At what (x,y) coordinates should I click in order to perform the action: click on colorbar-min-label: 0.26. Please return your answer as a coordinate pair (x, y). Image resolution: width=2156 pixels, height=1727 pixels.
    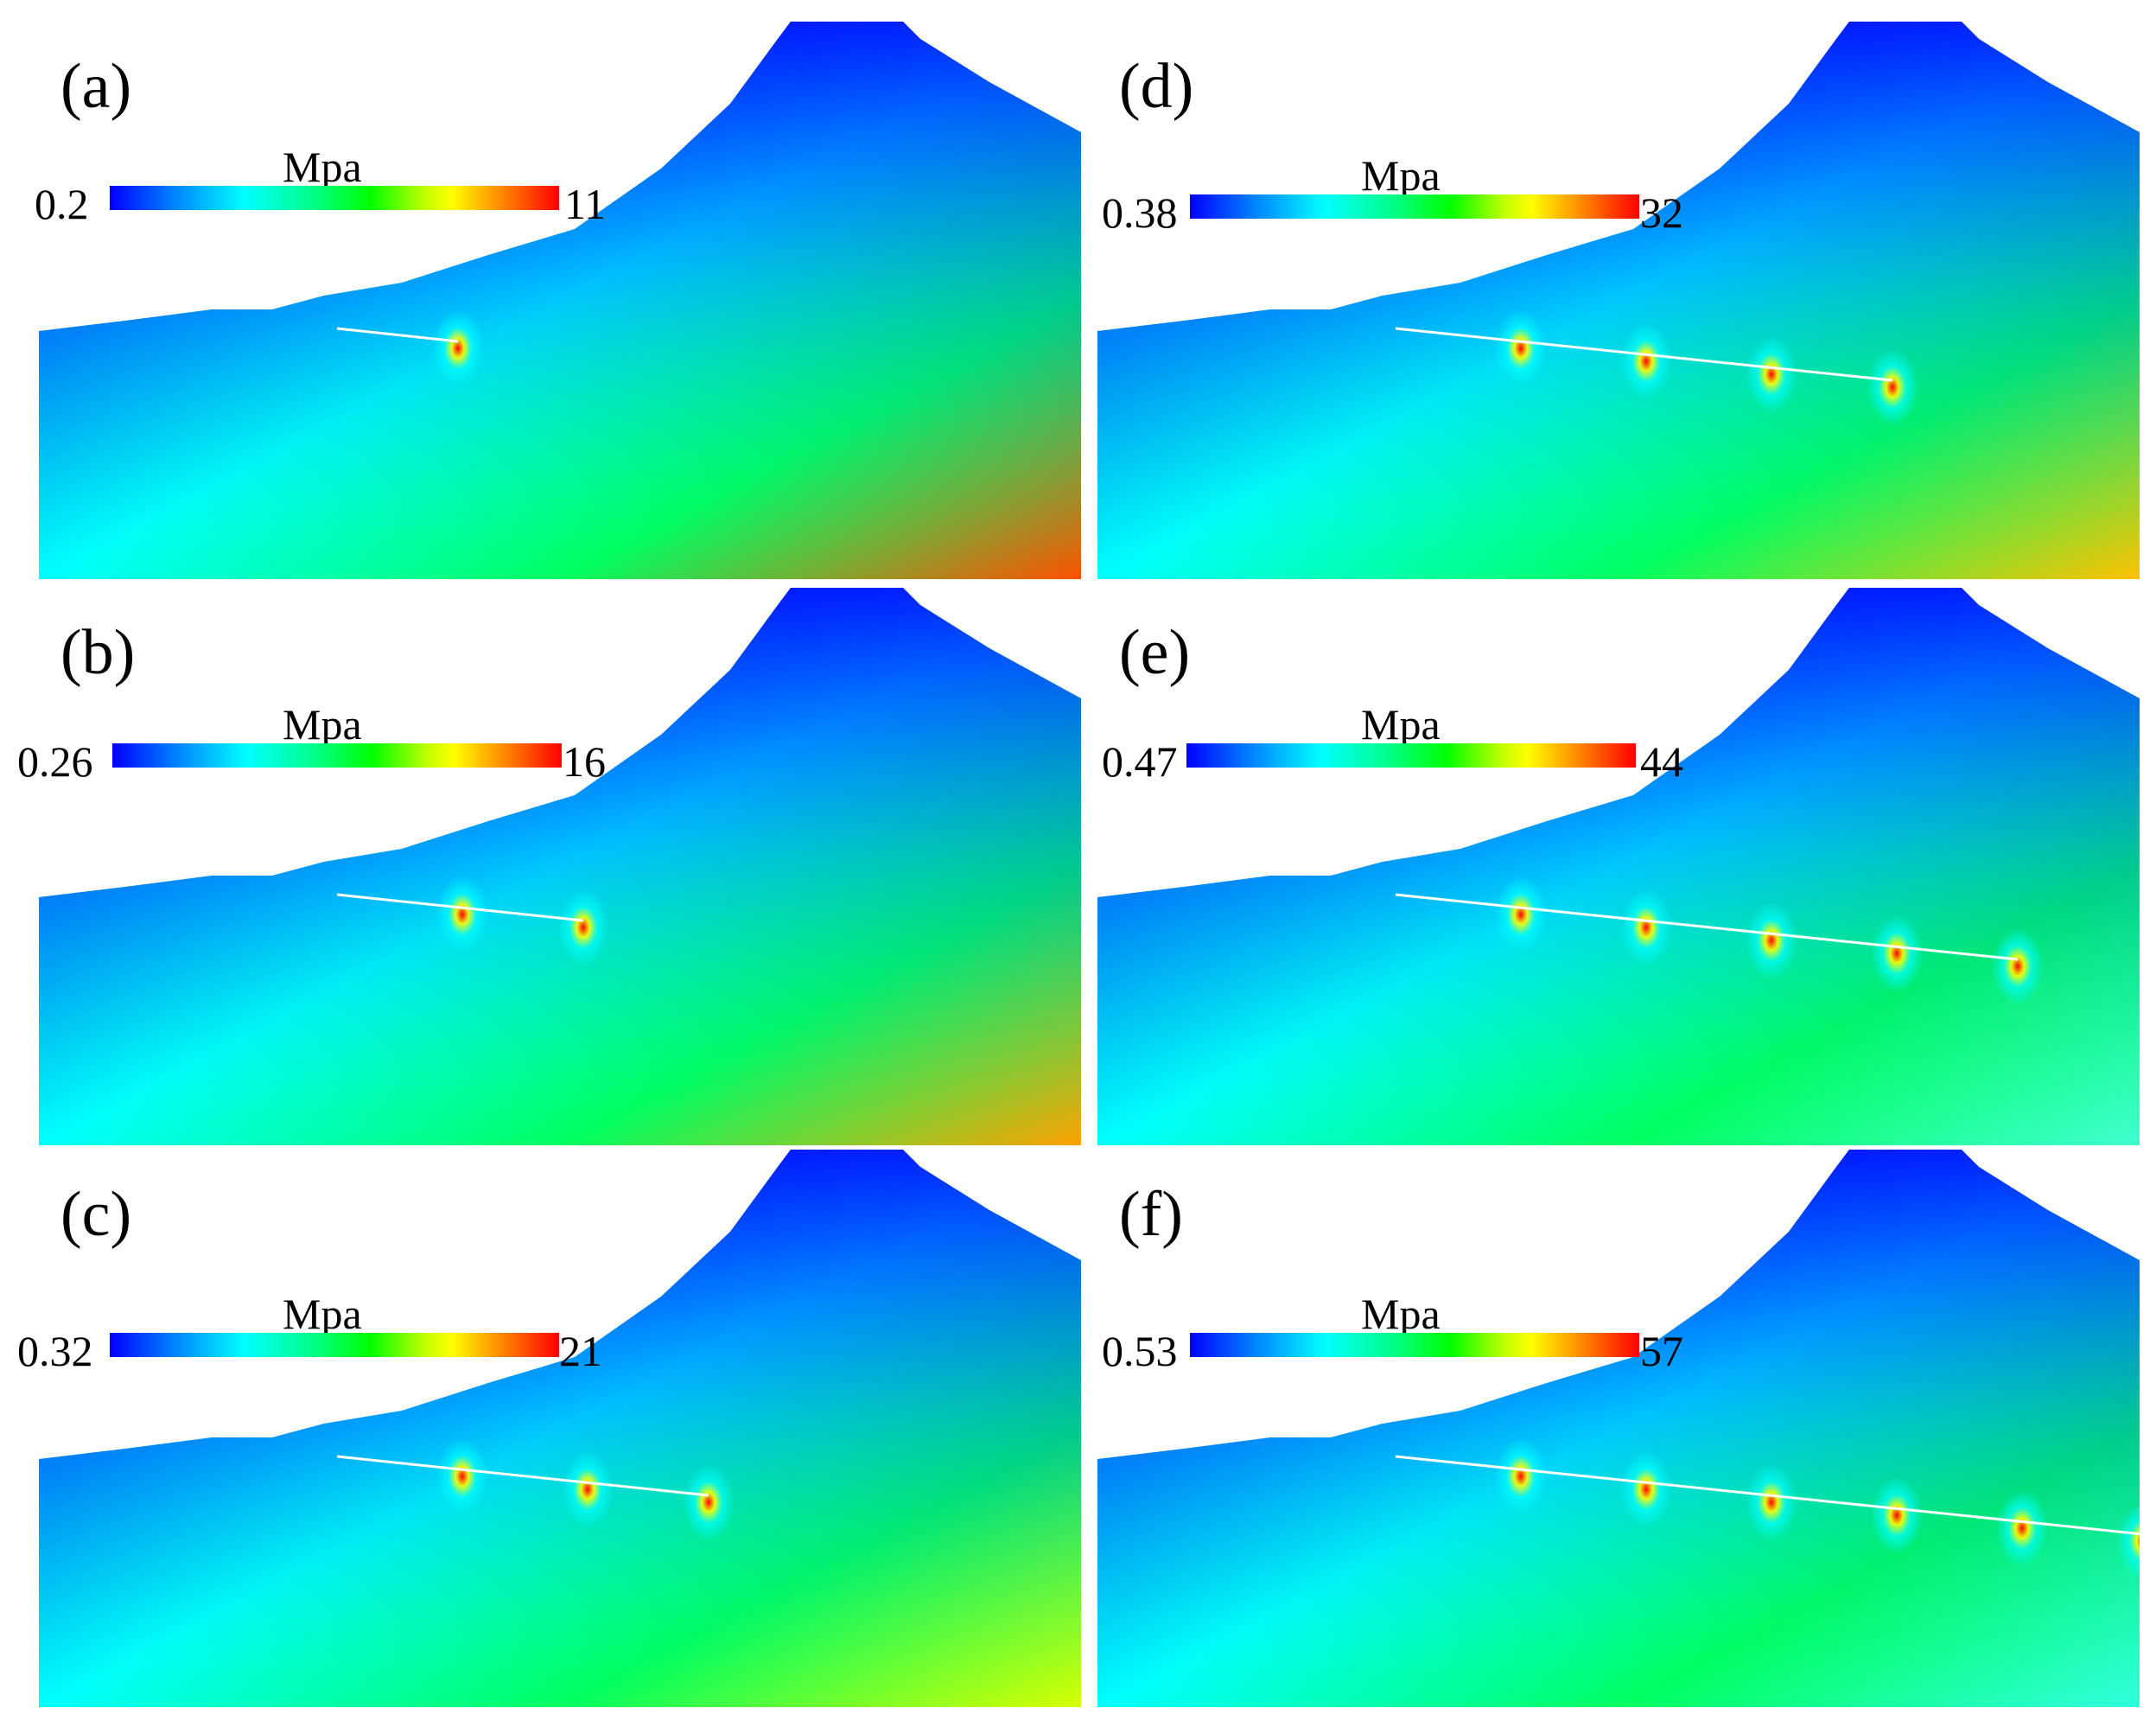
    Looking at the image, I should click on (55, 762).